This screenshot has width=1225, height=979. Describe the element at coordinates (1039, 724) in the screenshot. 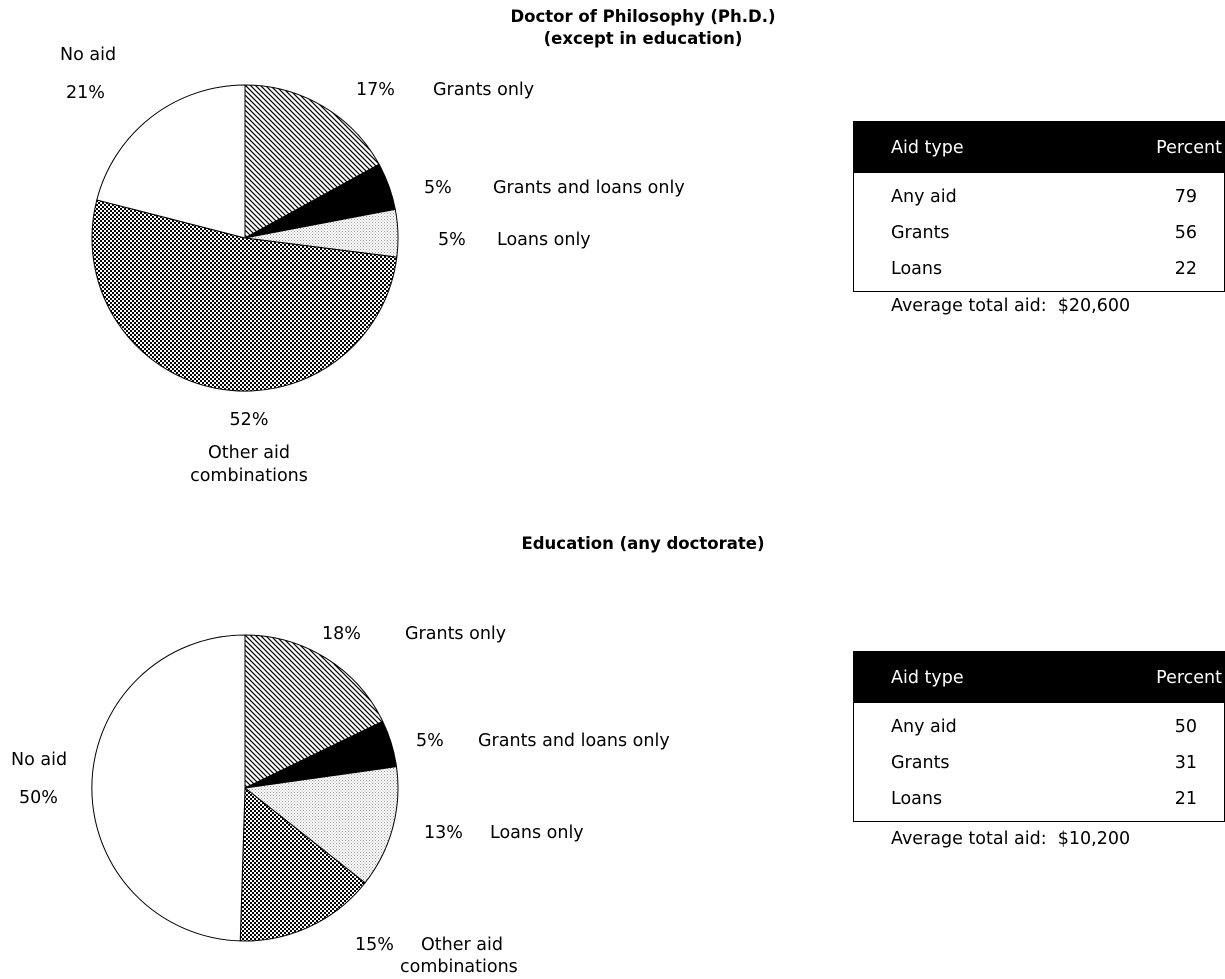

I see `table-row: Any aid 50` at that location.